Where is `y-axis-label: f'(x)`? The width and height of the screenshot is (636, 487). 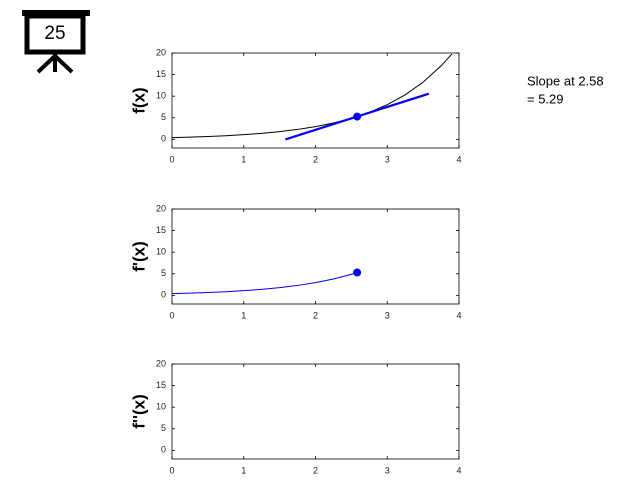
y-axis-label: f'(x) is located at coordinates (138, 256).